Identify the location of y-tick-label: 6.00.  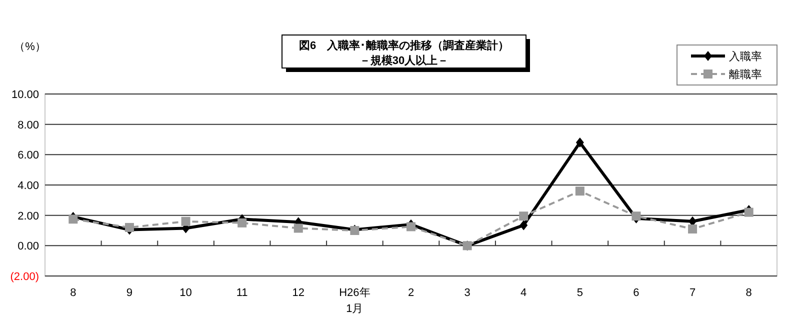
(28, 156).